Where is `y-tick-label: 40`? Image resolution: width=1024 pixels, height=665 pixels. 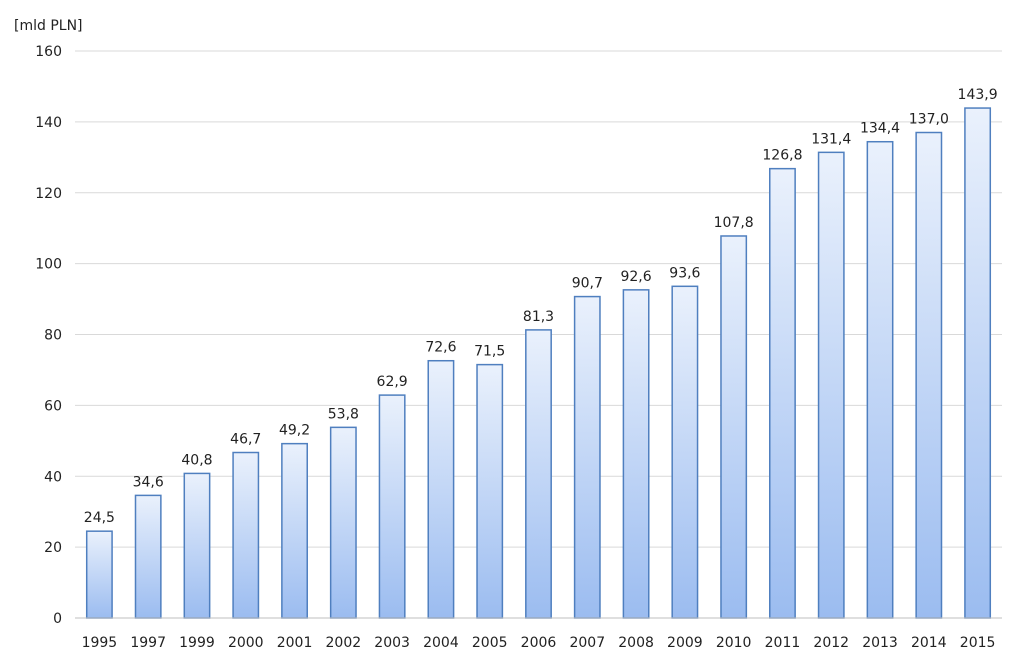
y-tick-label: 40 is located at coordinates (53, 477).